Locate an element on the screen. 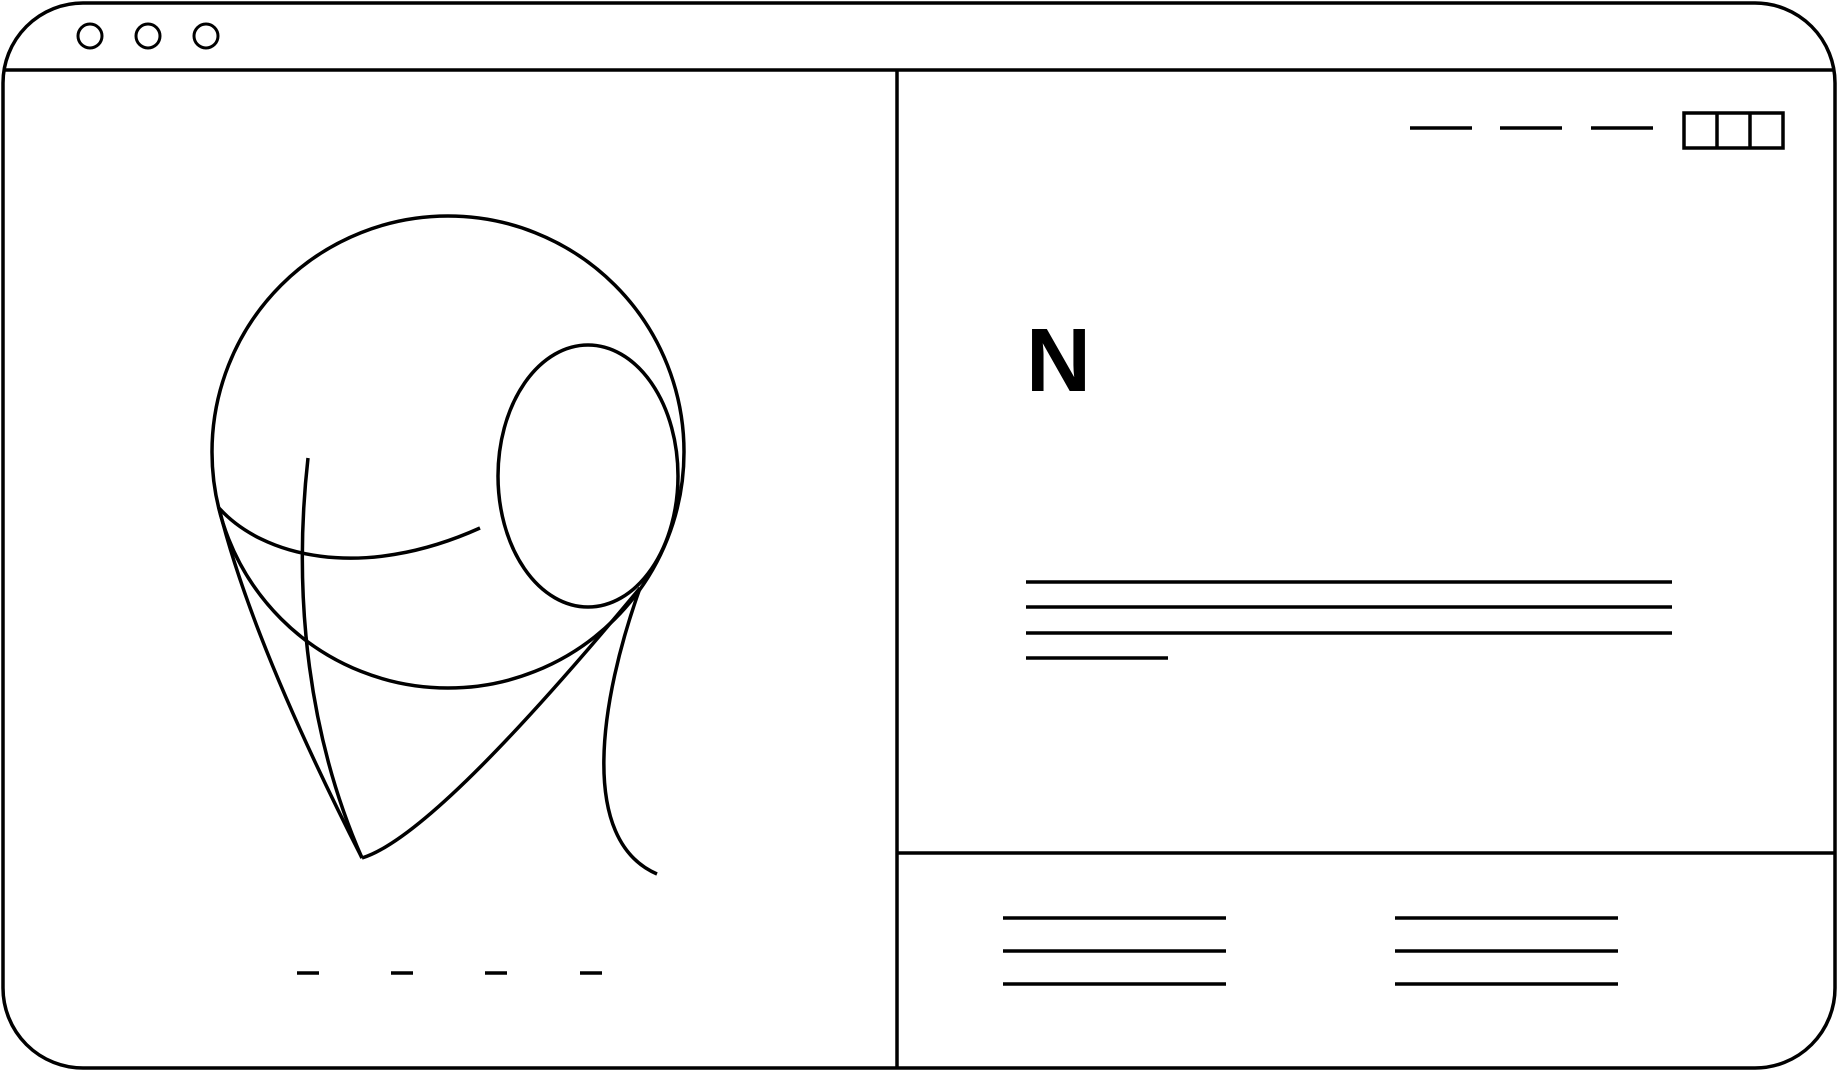 Image resolution: width=1838 pixels, height=1071 pixels. window-close-button is located at coordinates (90, 36).